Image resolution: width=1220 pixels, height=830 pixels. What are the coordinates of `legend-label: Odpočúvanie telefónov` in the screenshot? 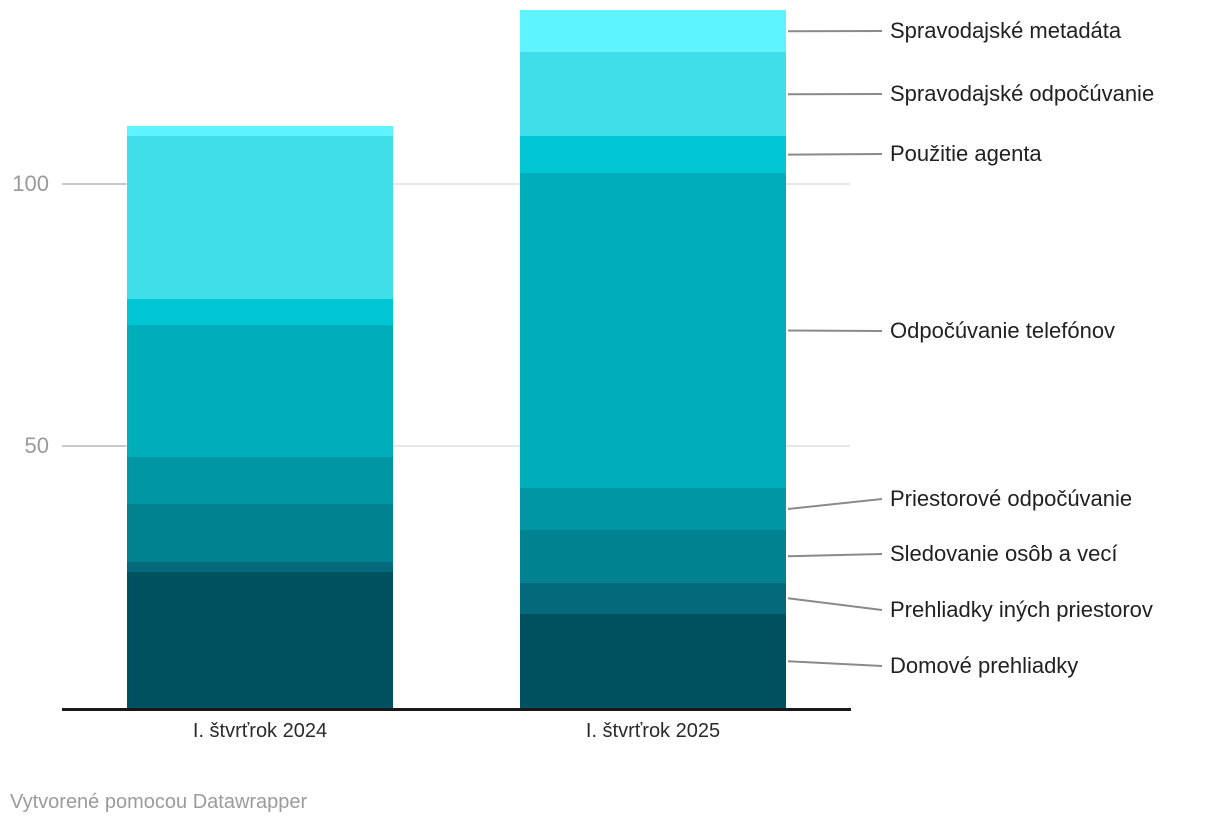 It's located at (1003, 330).